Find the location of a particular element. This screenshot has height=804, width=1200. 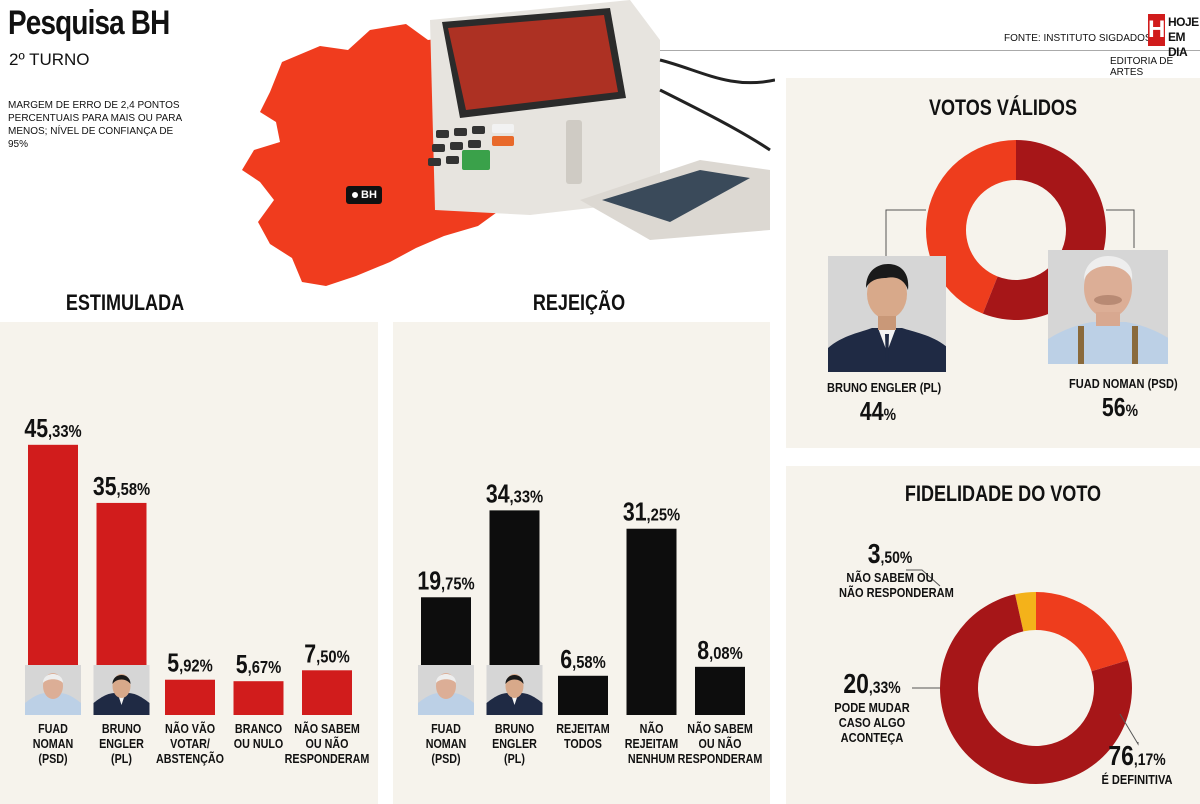

rejeicao-category-label: FUAD is located at coordinates (446, 729).